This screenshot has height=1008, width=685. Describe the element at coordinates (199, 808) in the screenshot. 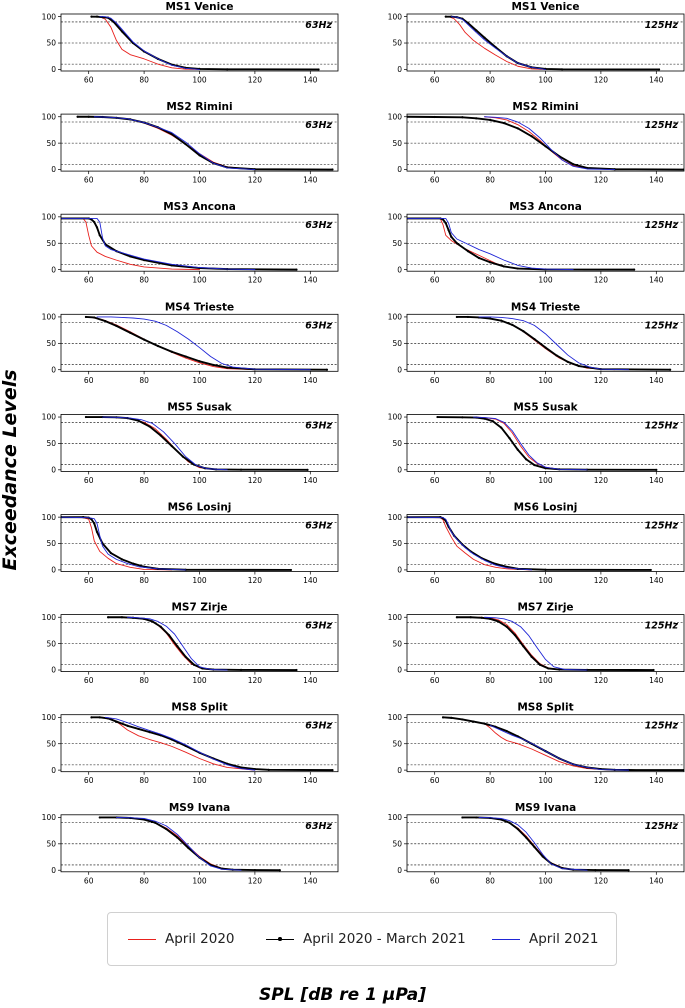

I see `subplot-title: MS9 Ivana` at that location.